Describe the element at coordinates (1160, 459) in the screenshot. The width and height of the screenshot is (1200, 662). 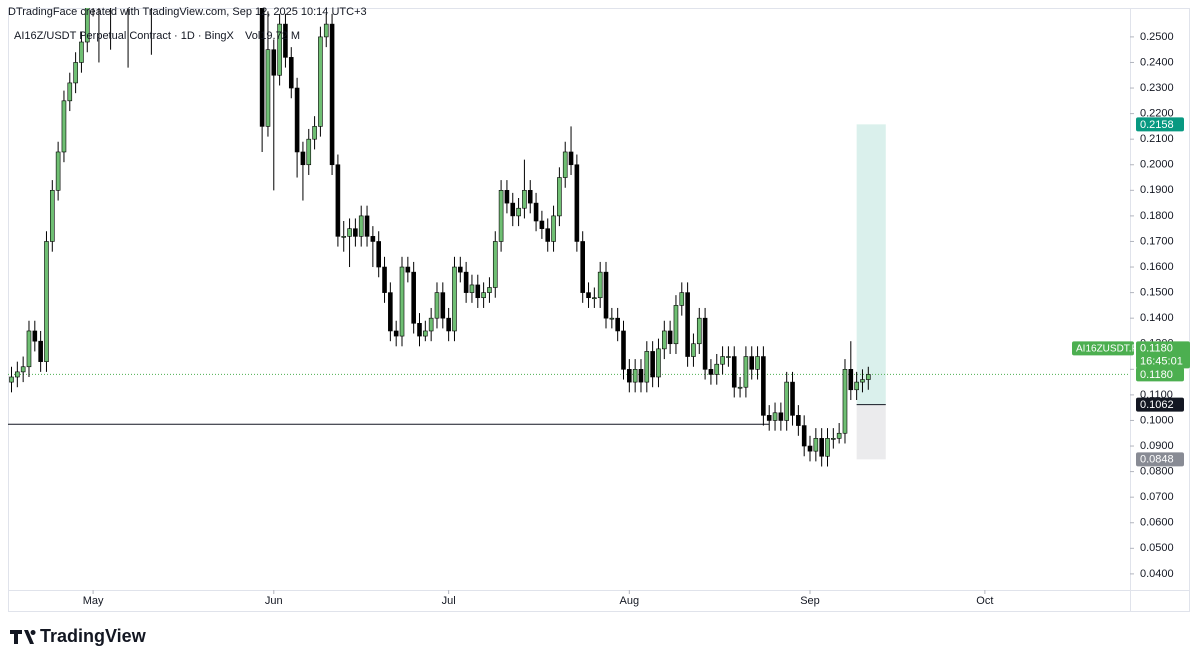
I see `stop-label-box` at that location.